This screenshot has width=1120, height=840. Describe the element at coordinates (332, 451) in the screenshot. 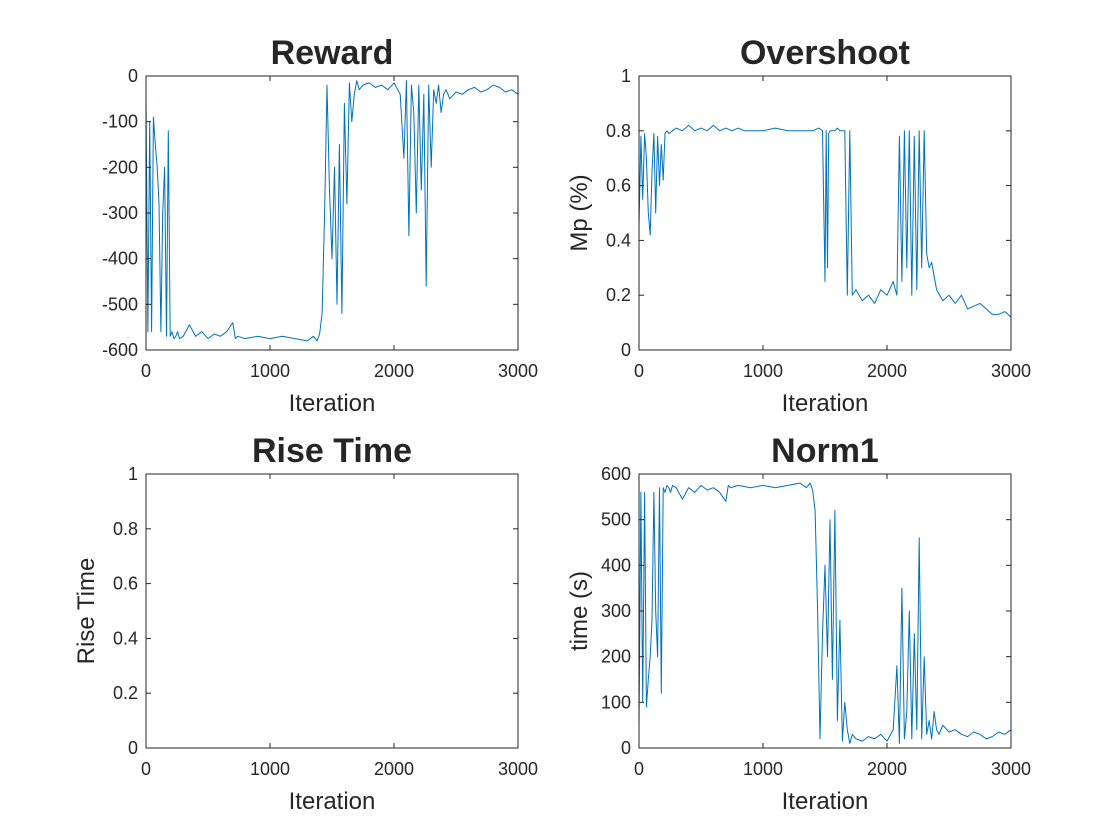

I see `chart-title: Rise Time` at that location.